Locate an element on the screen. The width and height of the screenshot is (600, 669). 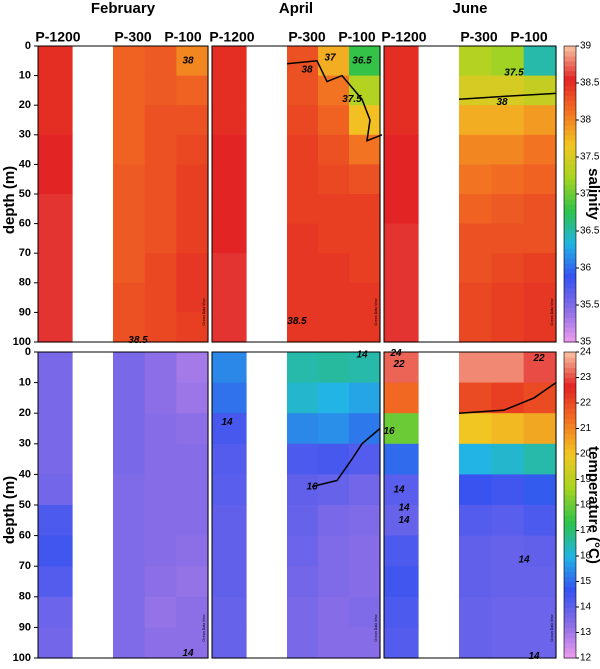
contour-label: 38.5 is located at coordinates (138, 340).